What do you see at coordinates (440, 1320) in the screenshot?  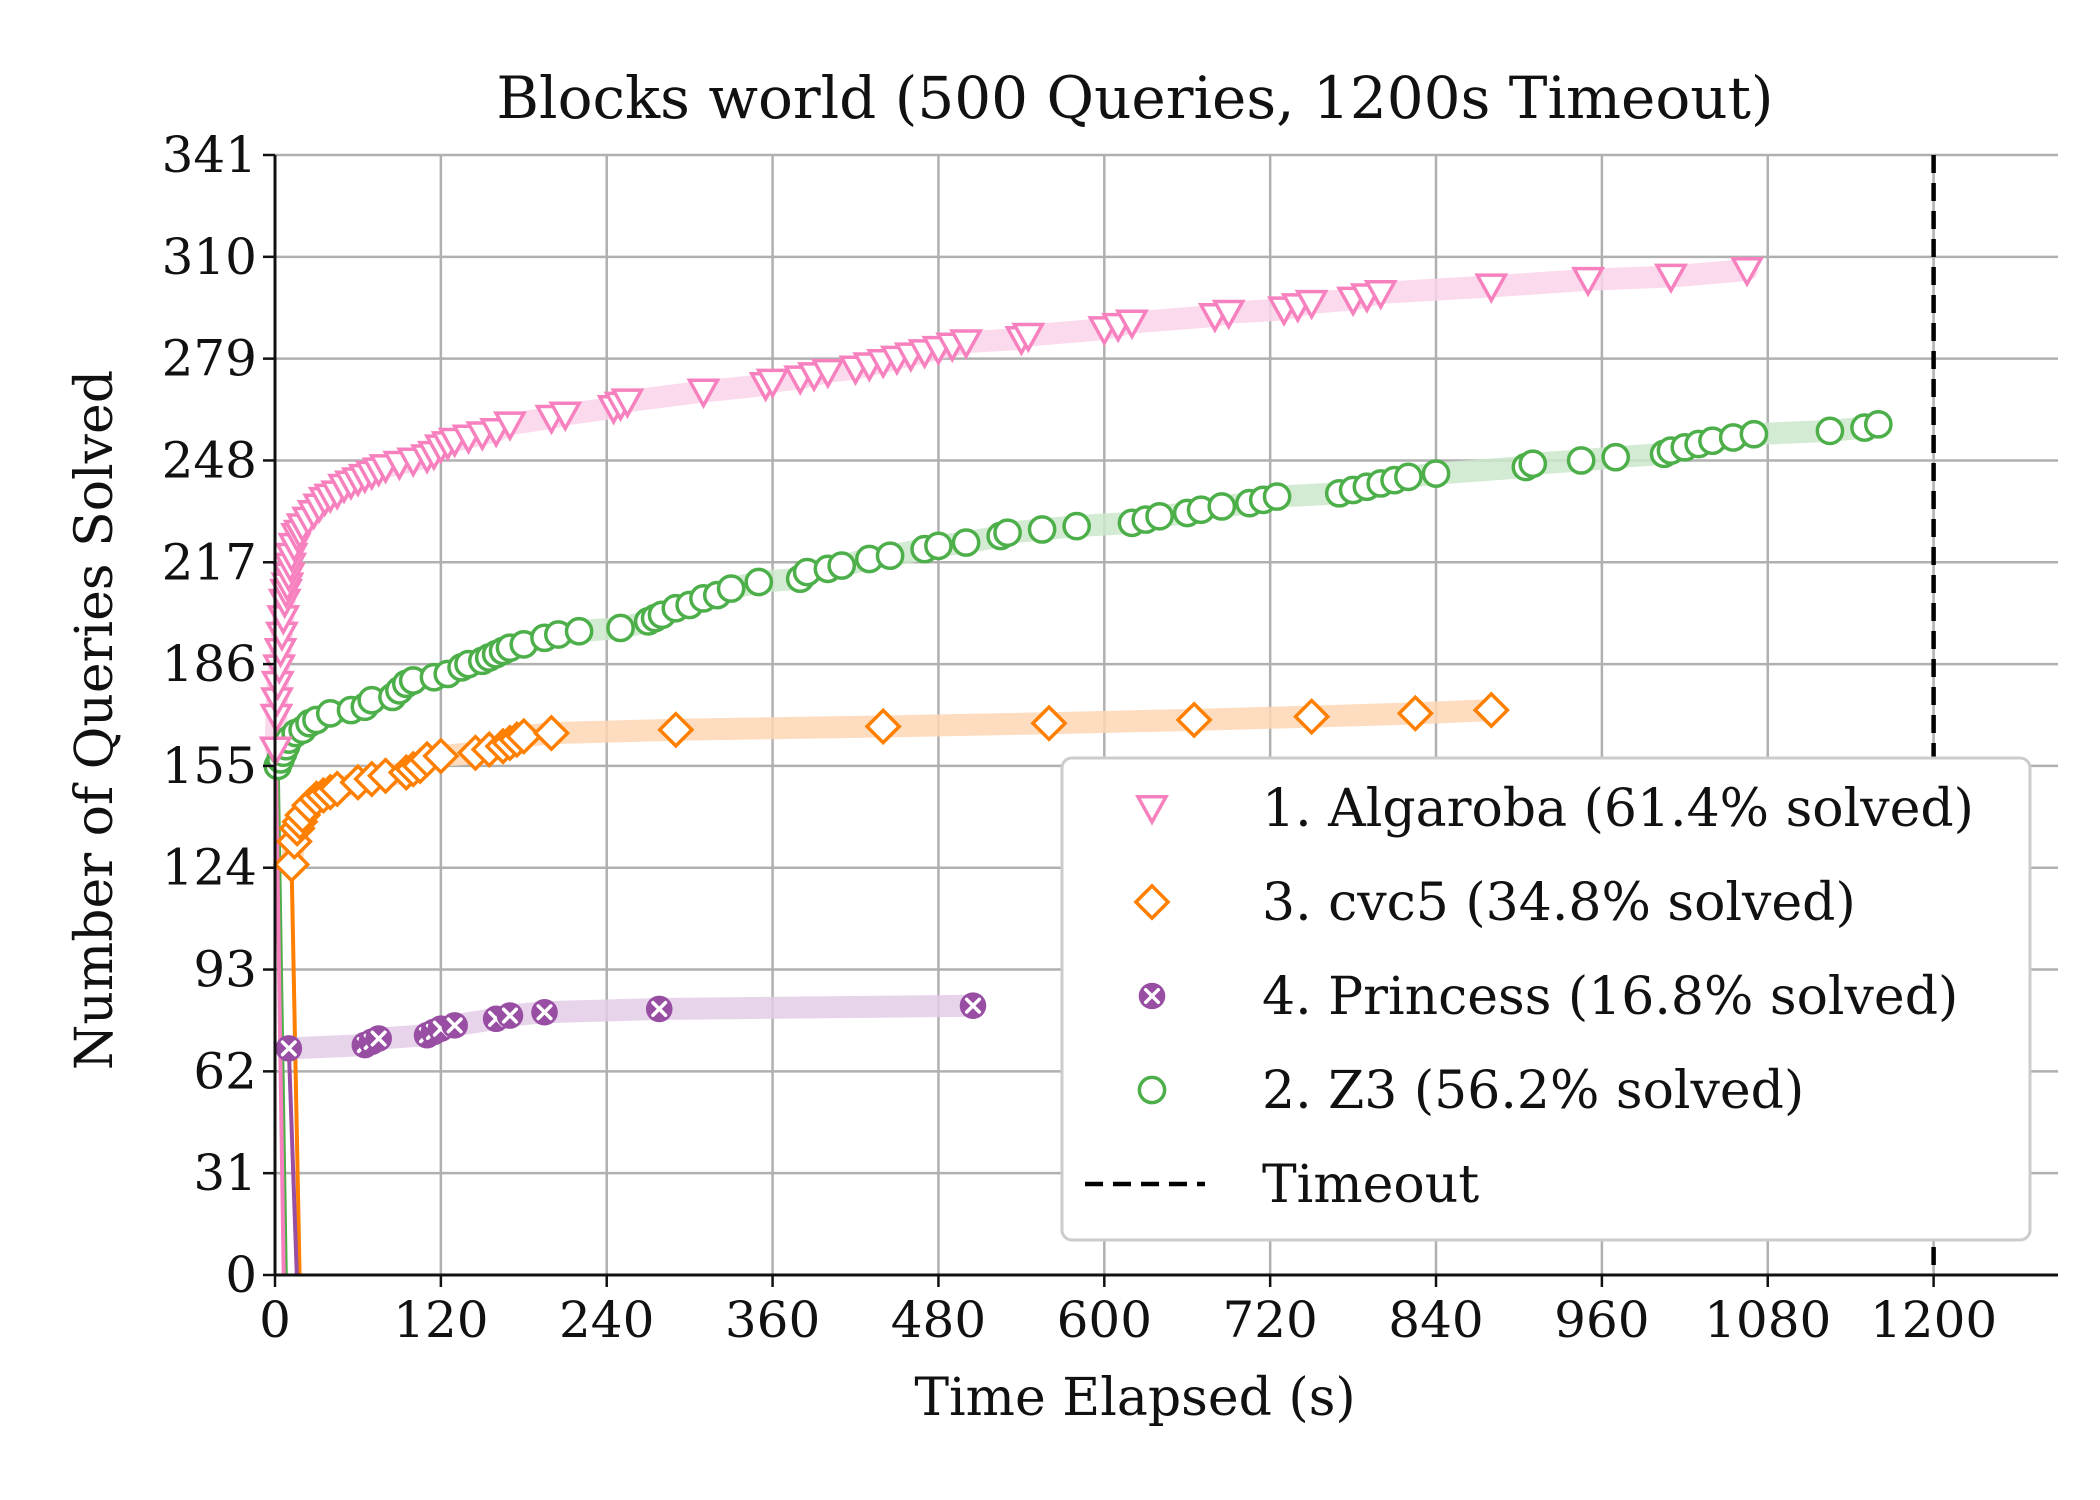 I see `x-tick-label: 120` at bounding box center [440, 1320].